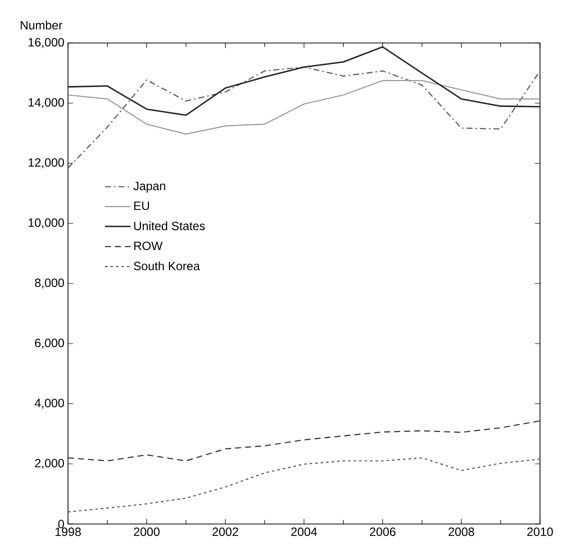 The width and height of the screenshot is (562, 560). I want to click on y-tick-label: 6,000, so click(49, 343).